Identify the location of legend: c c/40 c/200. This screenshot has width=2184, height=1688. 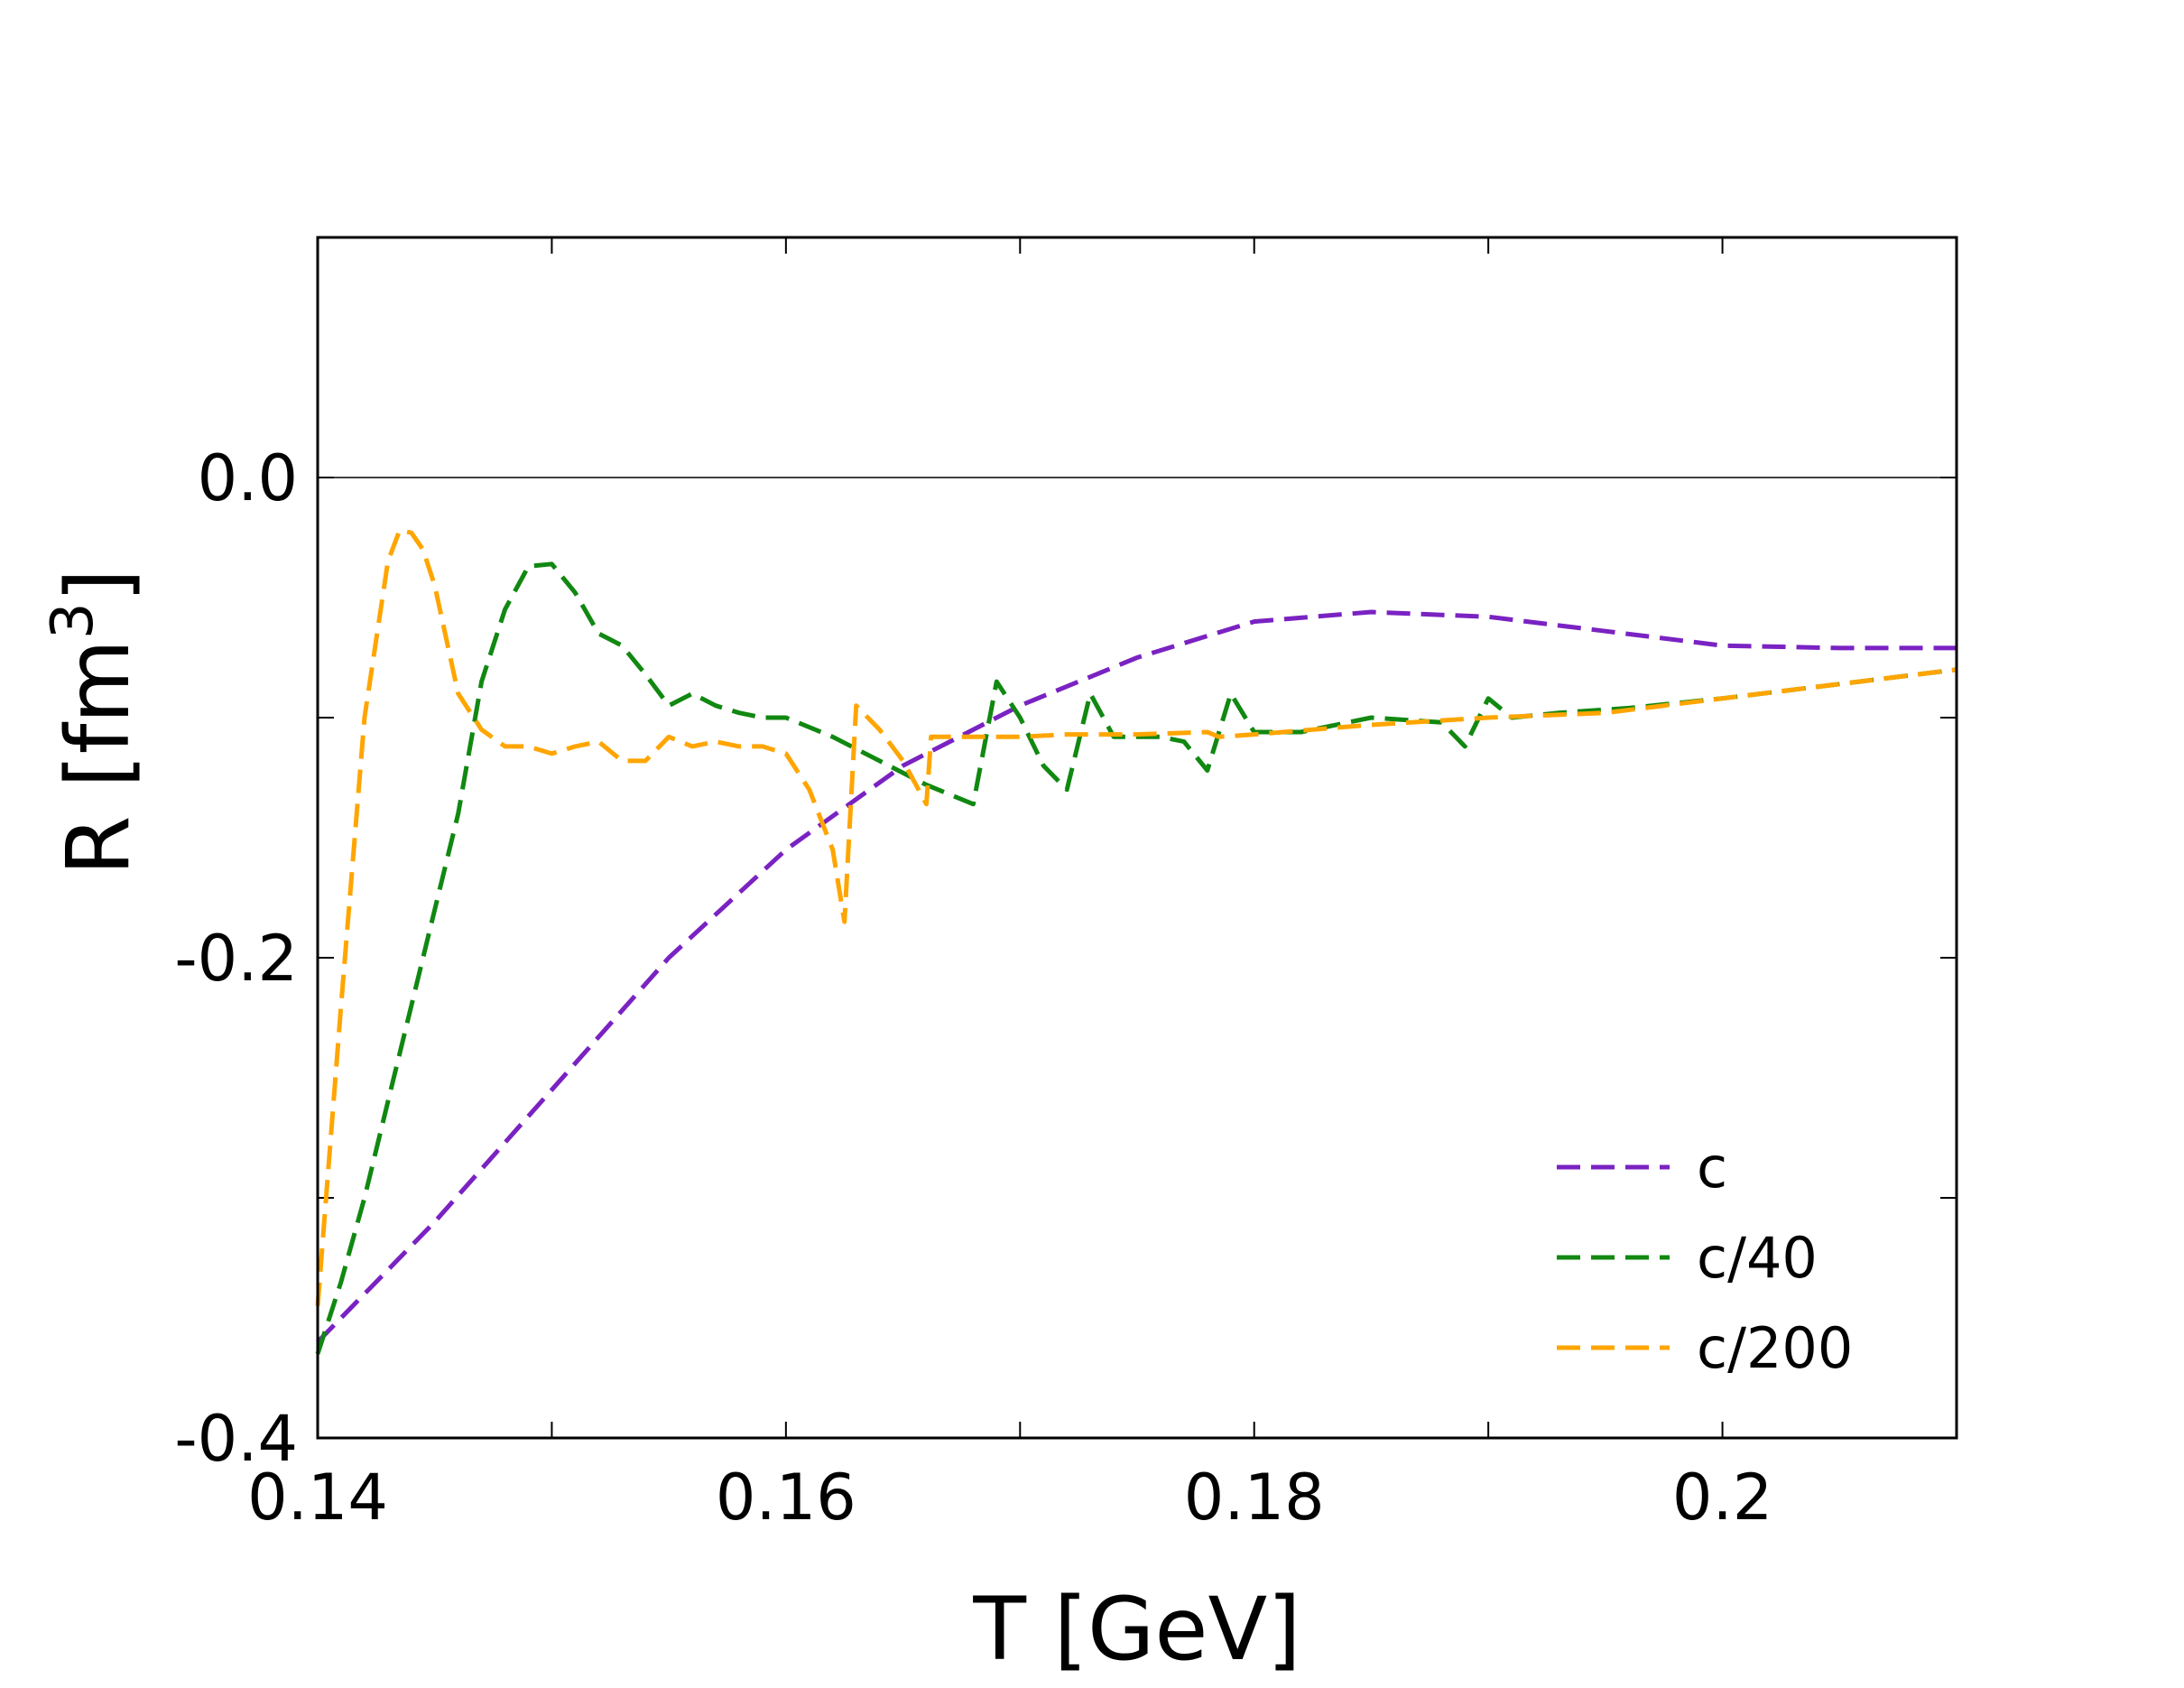
(1705, 1258).